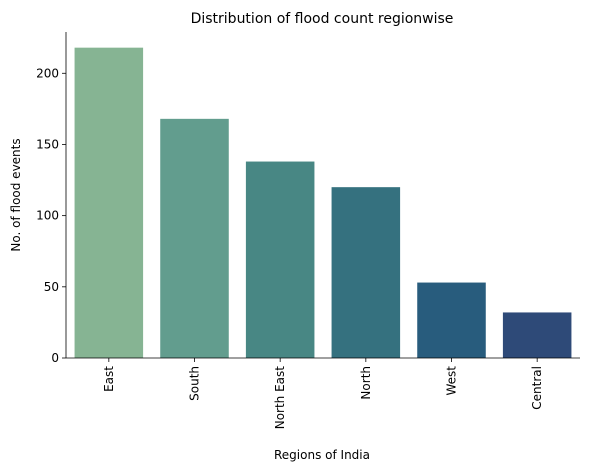 The width and height of the screenshot is (590, 471). Describe the element at coordinates (537, 388) in the screenshot. I see `x-tick-label: Central` at that location.